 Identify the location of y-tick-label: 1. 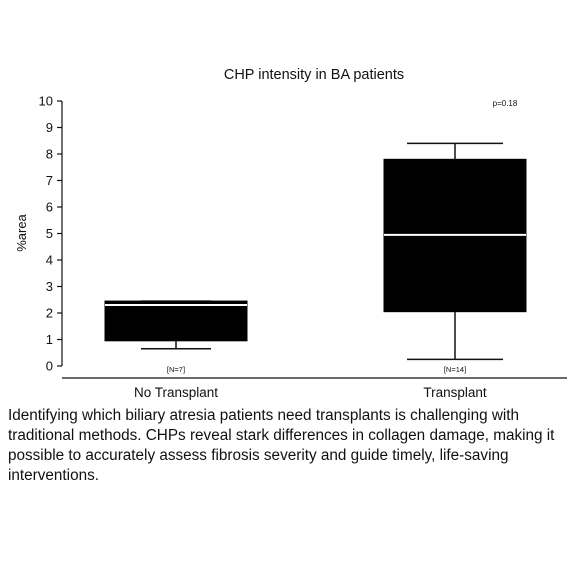
(49, 339).